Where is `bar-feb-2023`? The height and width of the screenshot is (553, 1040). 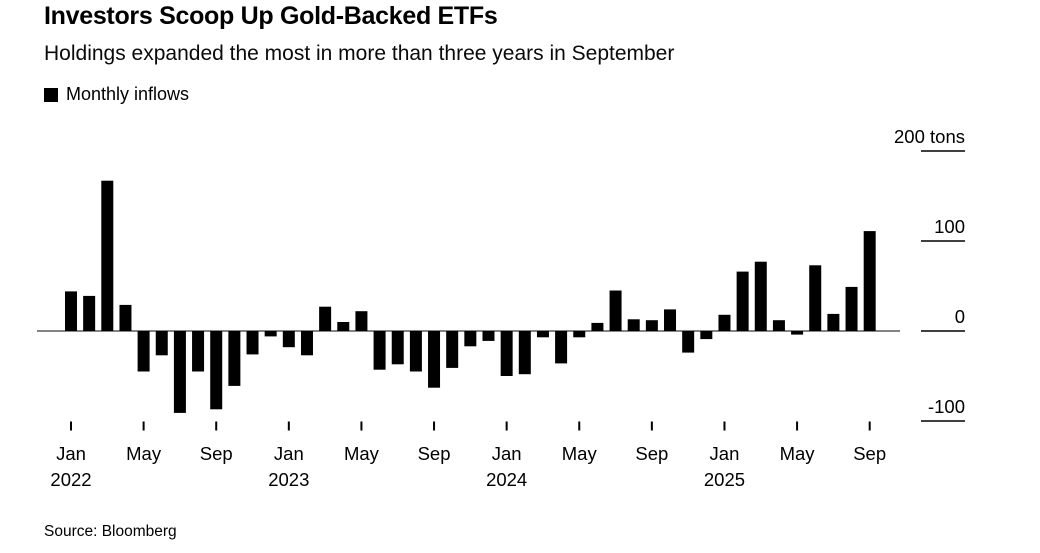 bar-feb-2023 is located at coordinates (306, 343).